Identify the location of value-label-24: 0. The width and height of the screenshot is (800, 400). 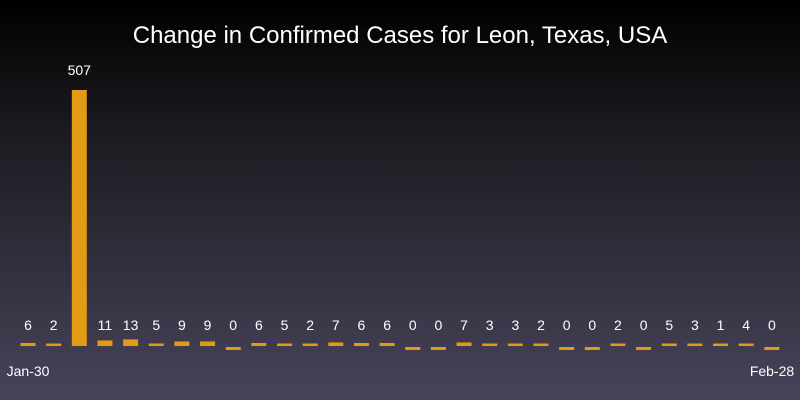
(644, 325).